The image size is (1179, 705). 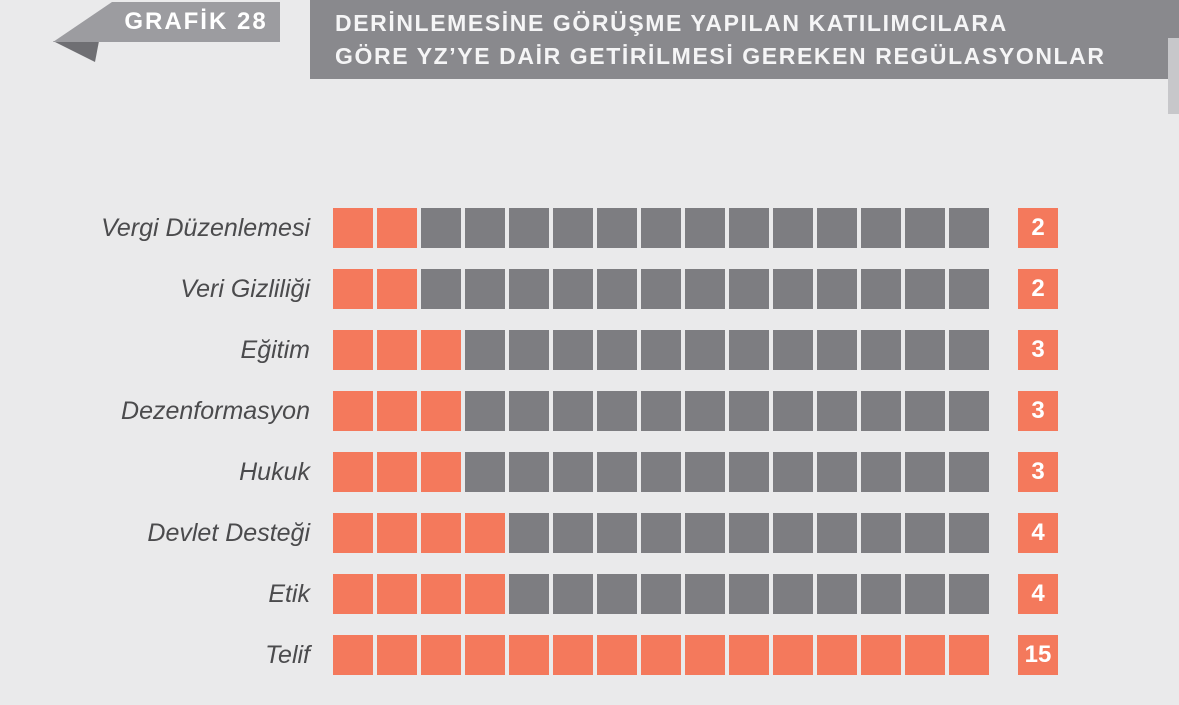 I want to click on value-badge: 15, so click(x=1038, y=655).